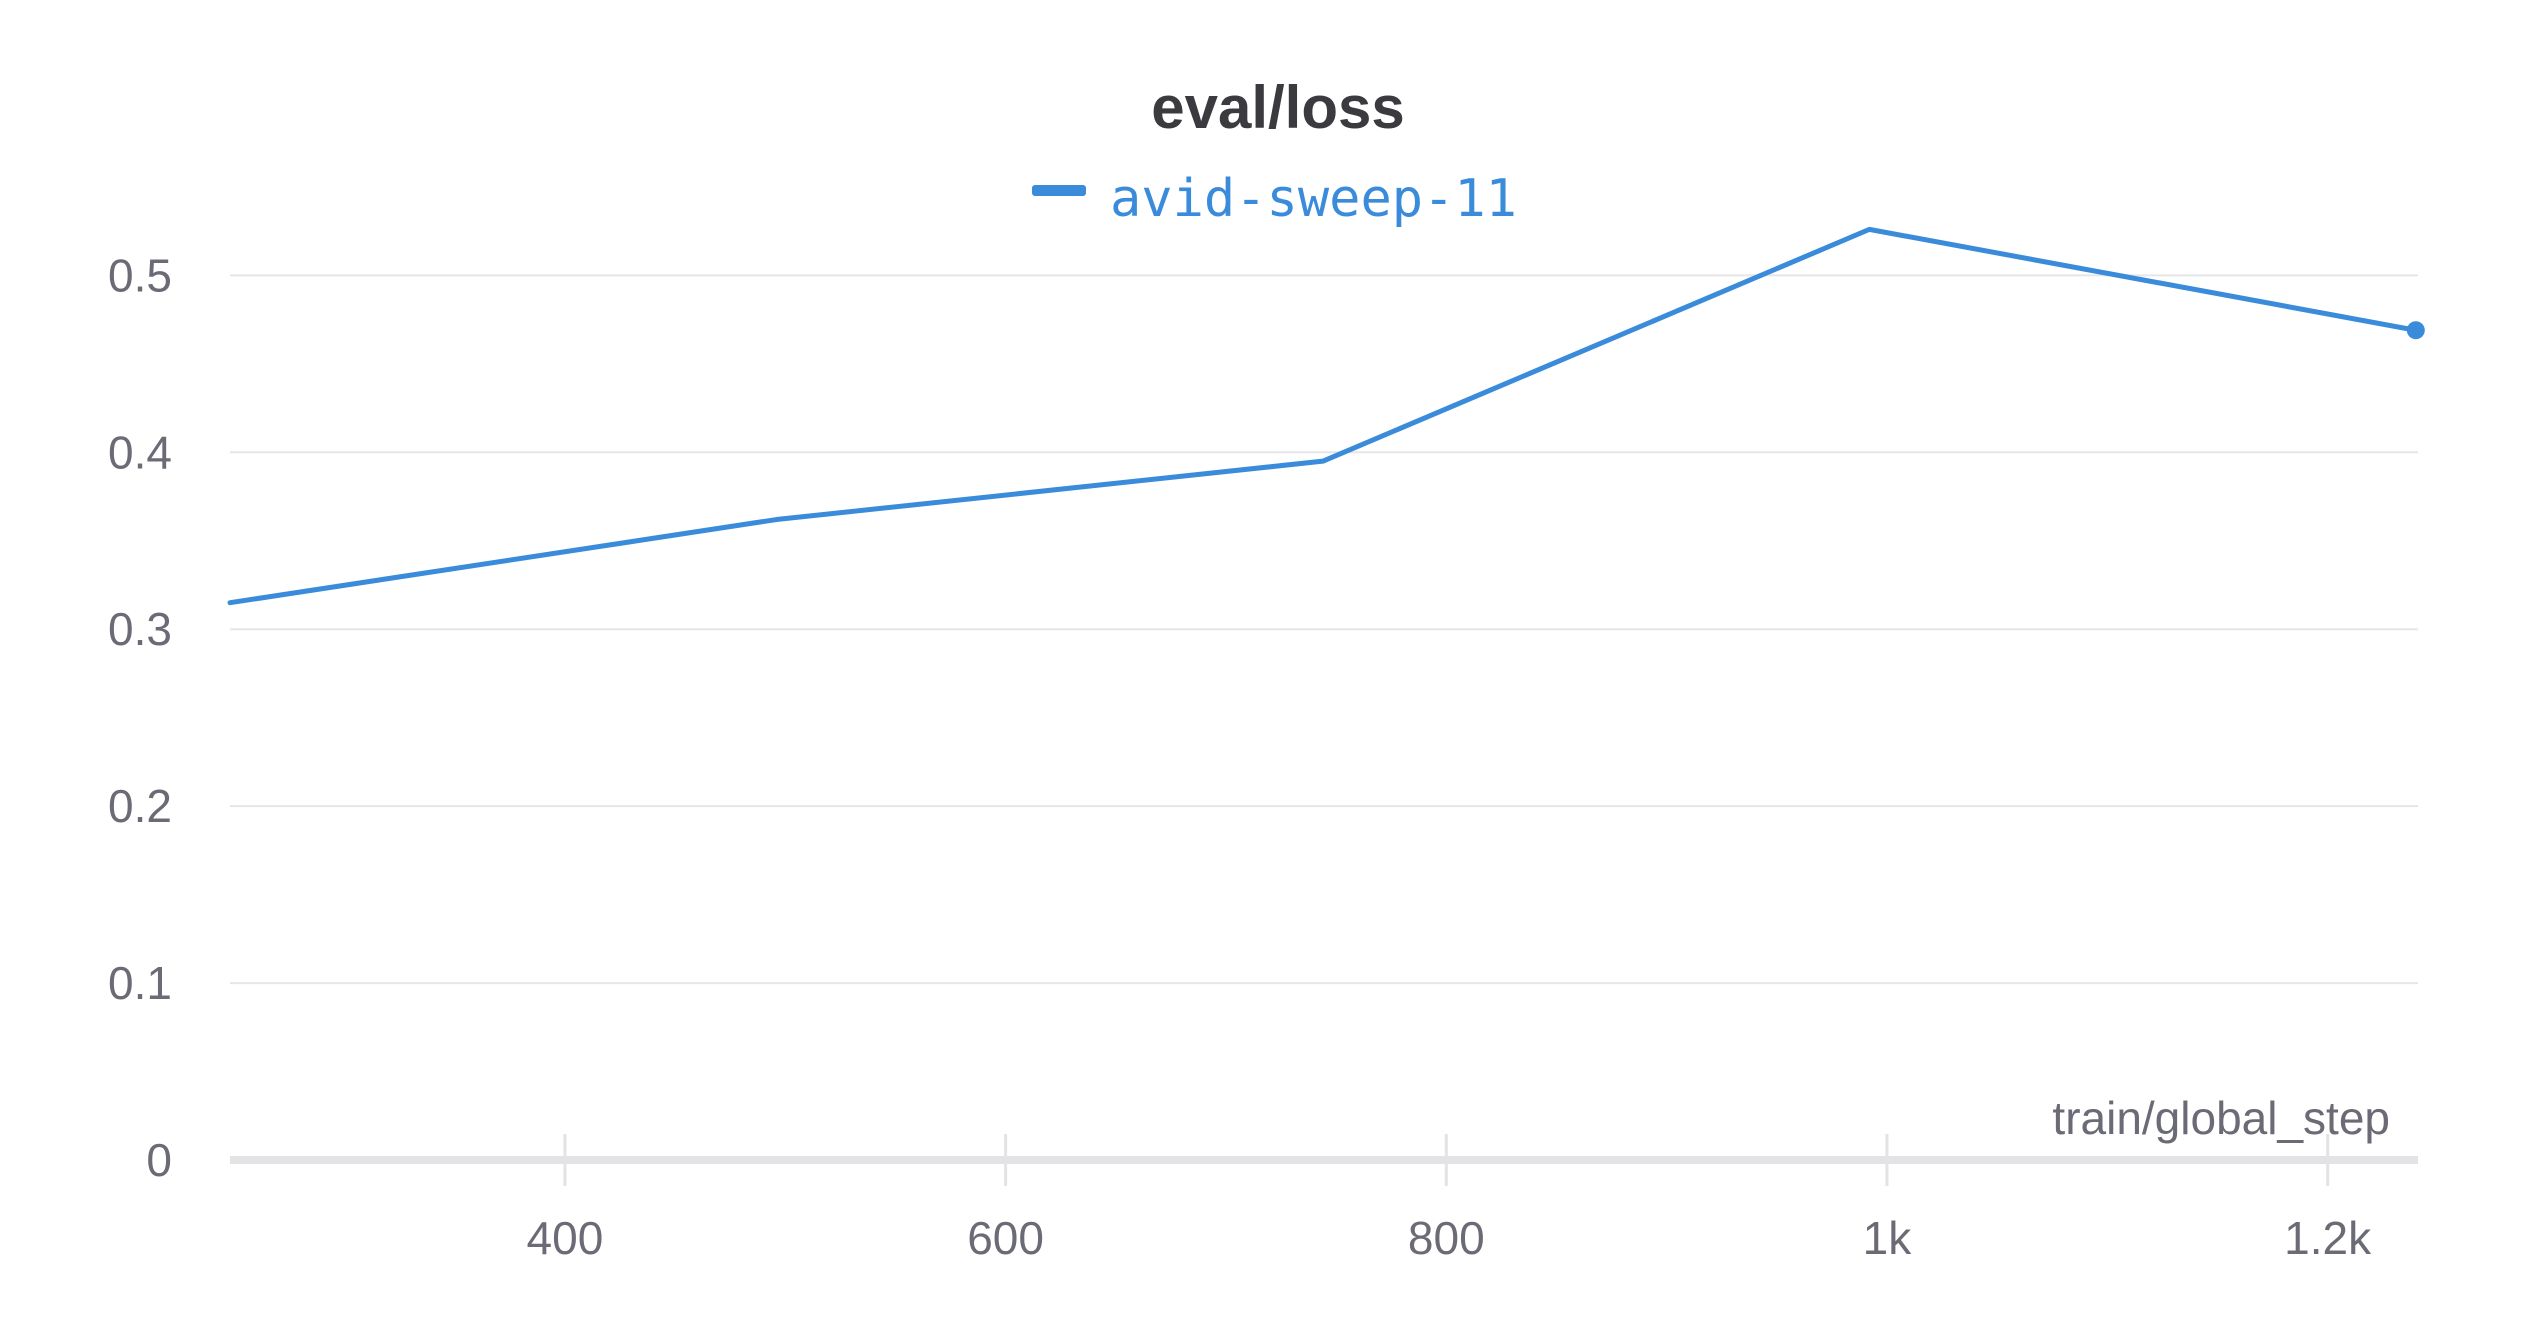 The image size is (2528, 1333). What do you see at coordinates (1005, 1238) in the screenshot?
I see `x-tick-label-600: 600` at bounding box center [1005, 1238].